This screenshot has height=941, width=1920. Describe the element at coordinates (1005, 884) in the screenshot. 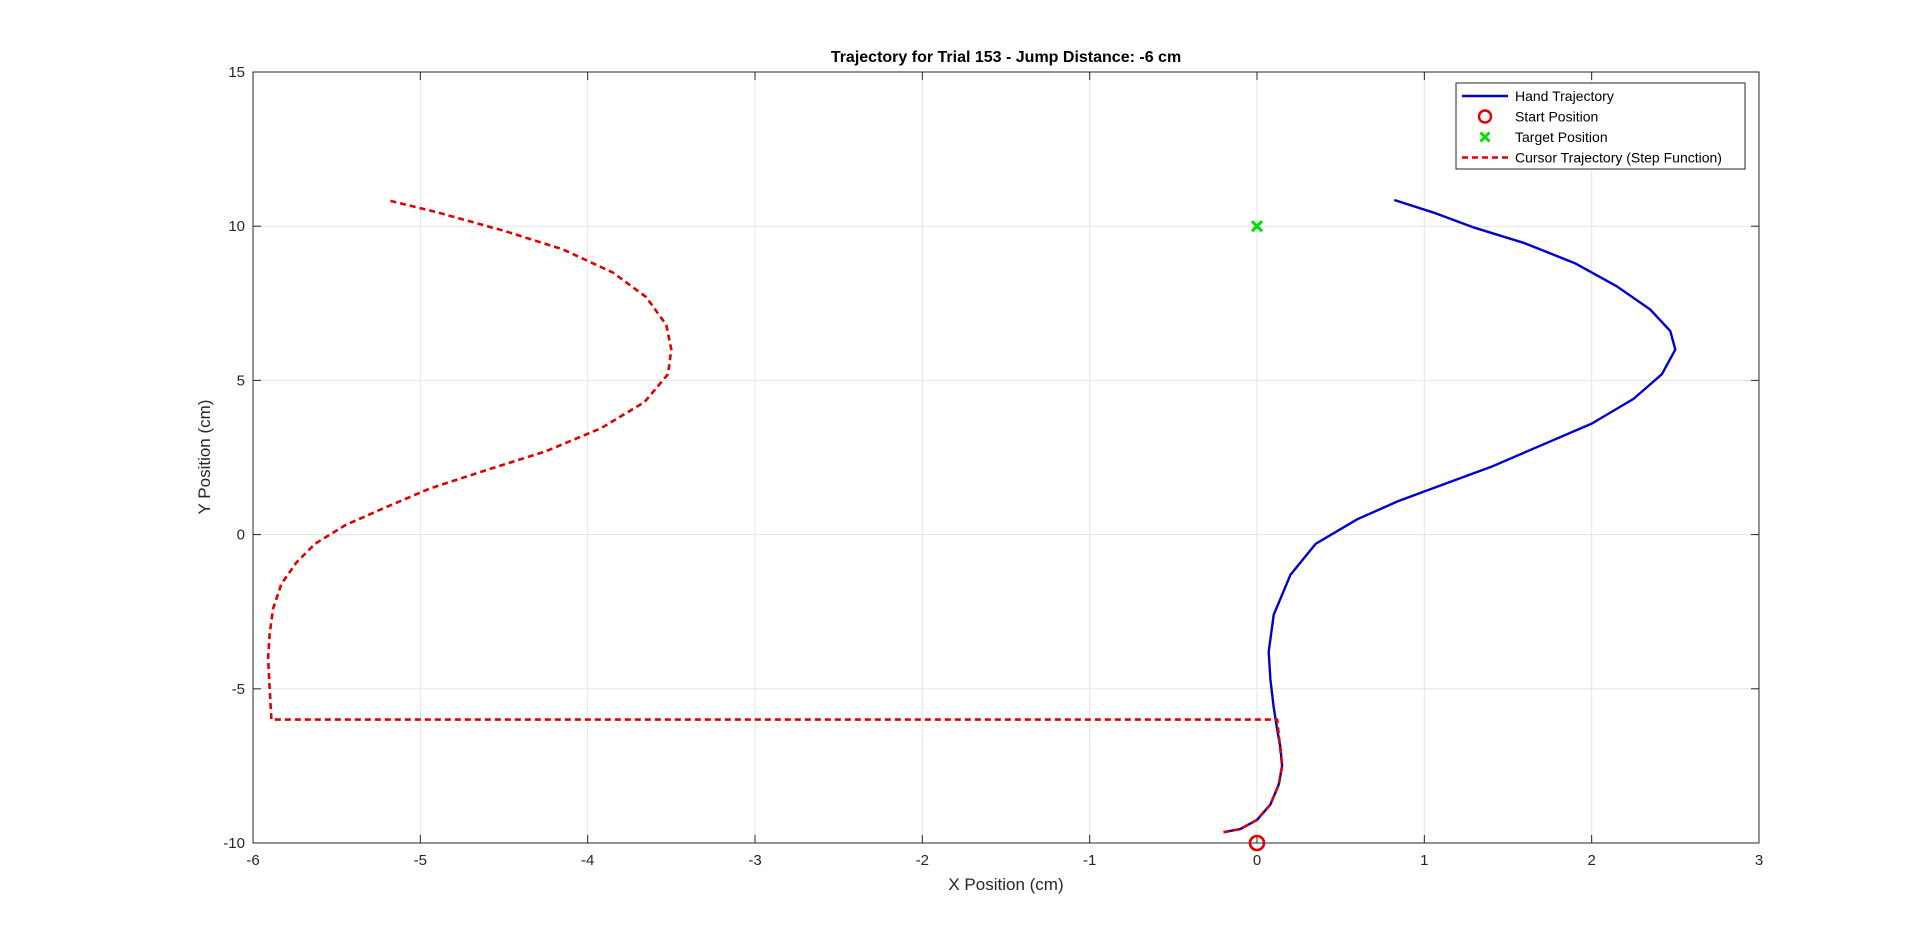

I see `x-axis-label: X Position (cm)` at that location.